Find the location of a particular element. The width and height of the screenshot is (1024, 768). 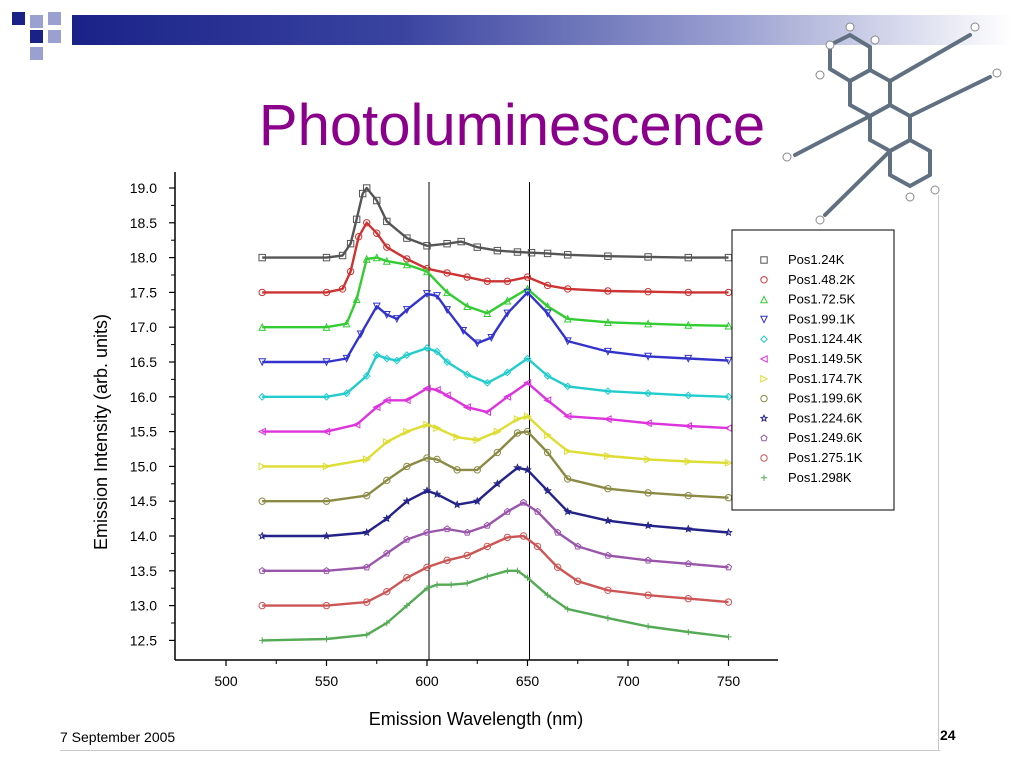

y-tick-label: 19.0 is located at coordinates (143, 188).